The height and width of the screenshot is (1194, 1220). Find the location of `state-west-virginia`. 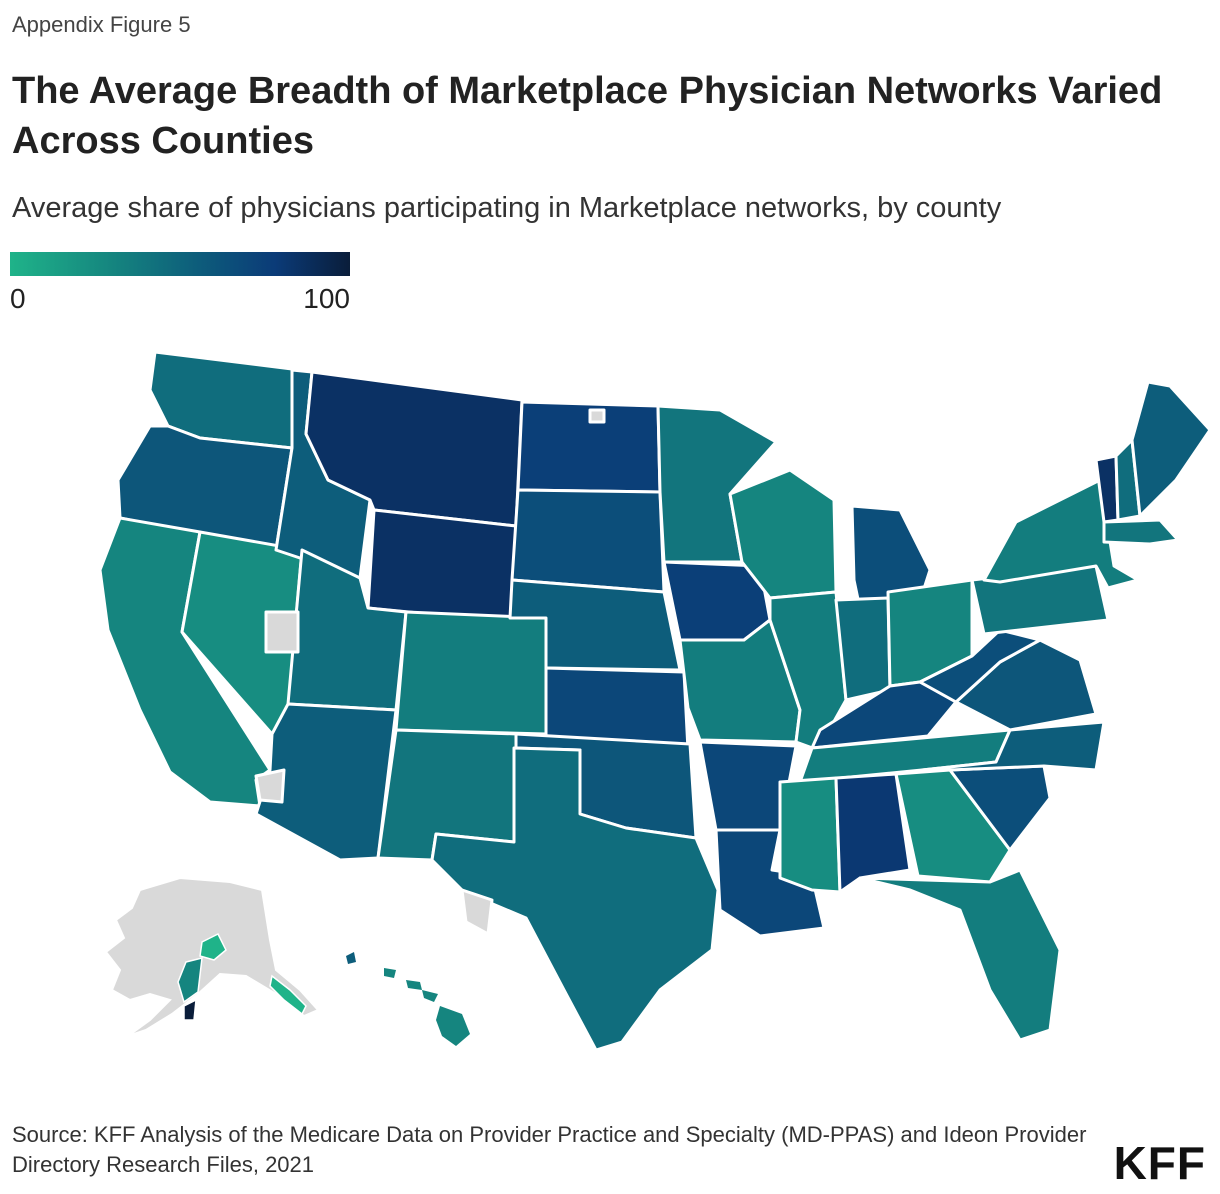

state-west-virginia is located at coordinates (980, 666).